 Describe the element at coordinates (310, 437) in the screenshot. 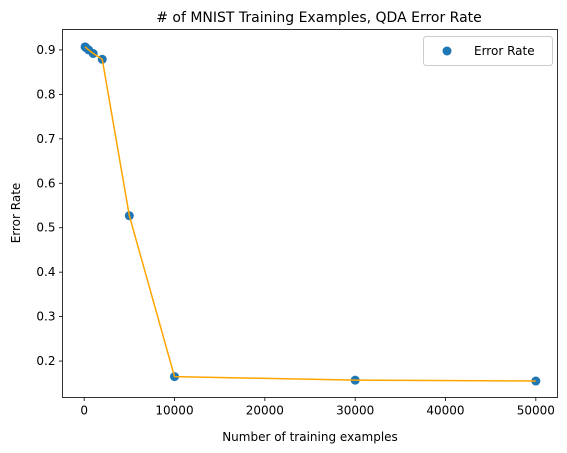

I see `x-axis-title: Number of training examples` at that location.